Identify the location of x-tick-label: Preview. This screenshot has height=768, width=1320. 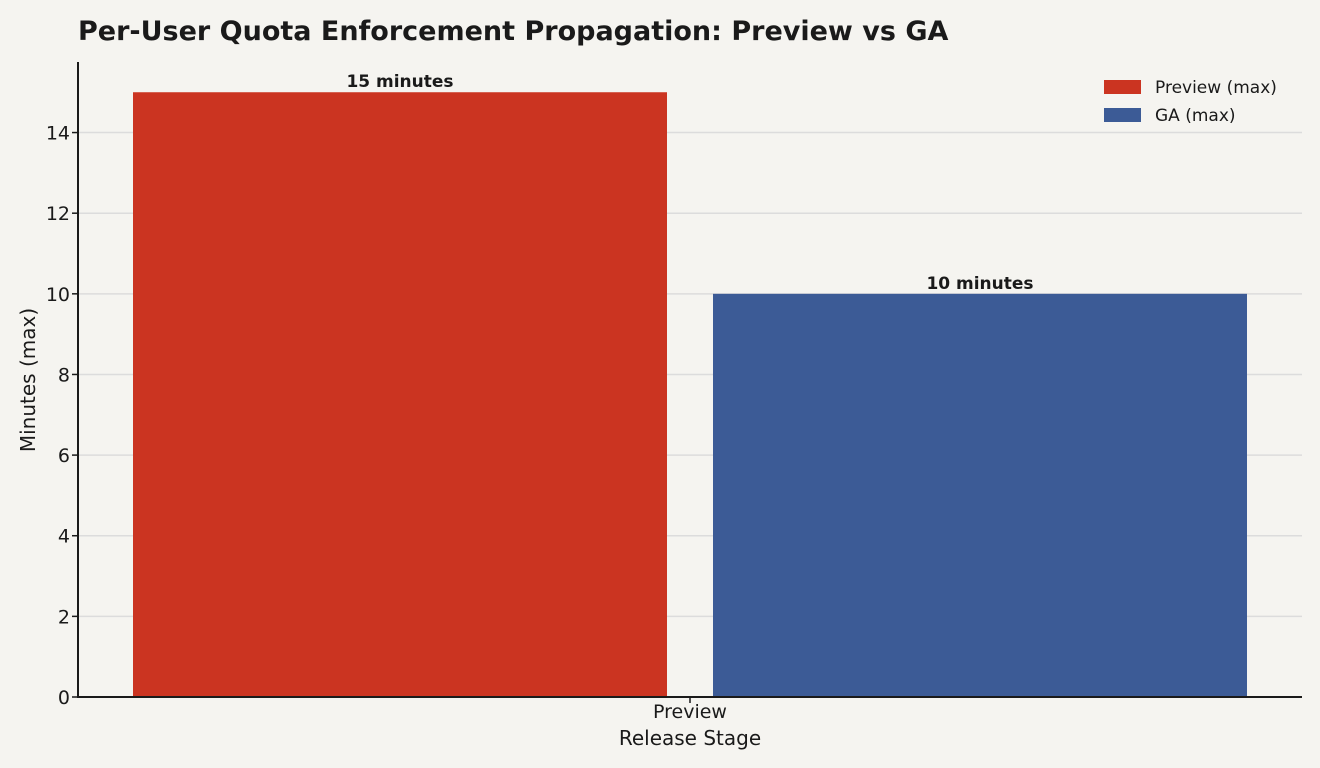
(690, 712).